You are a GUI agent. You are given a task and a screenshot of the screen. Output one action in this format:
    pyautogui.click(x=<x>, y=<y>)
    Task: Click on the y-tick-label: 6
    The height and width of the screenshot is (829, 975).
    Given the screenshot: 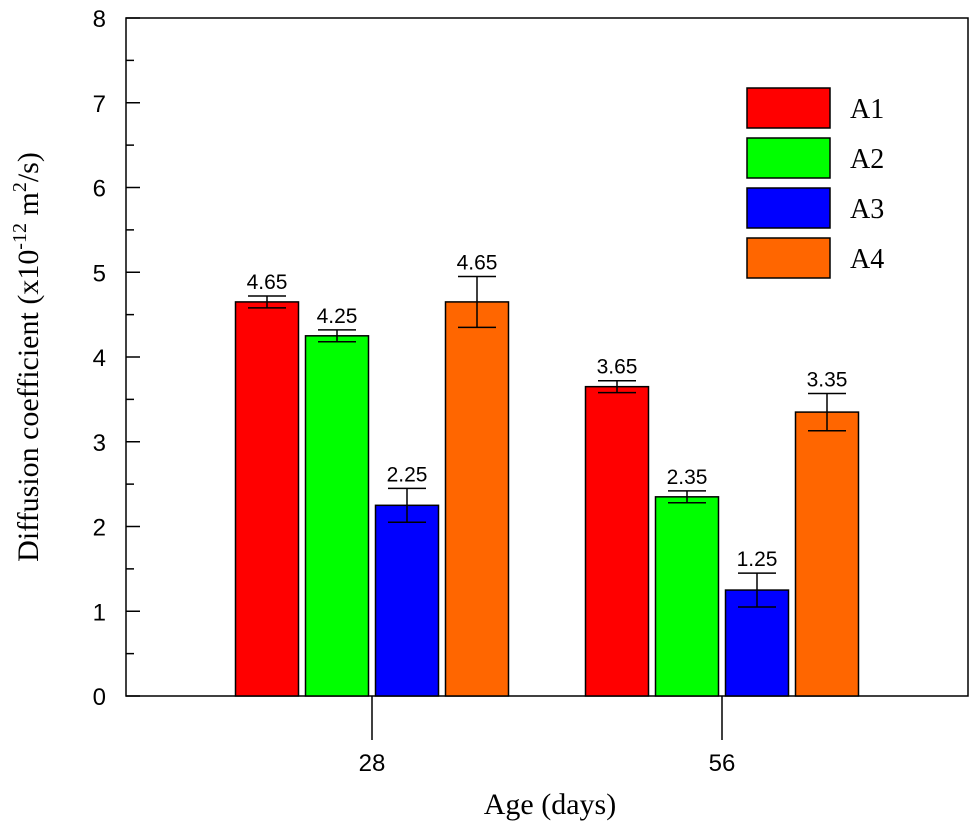 What is the action you would take?
    pyautogui.click(x=99, y=189)
    